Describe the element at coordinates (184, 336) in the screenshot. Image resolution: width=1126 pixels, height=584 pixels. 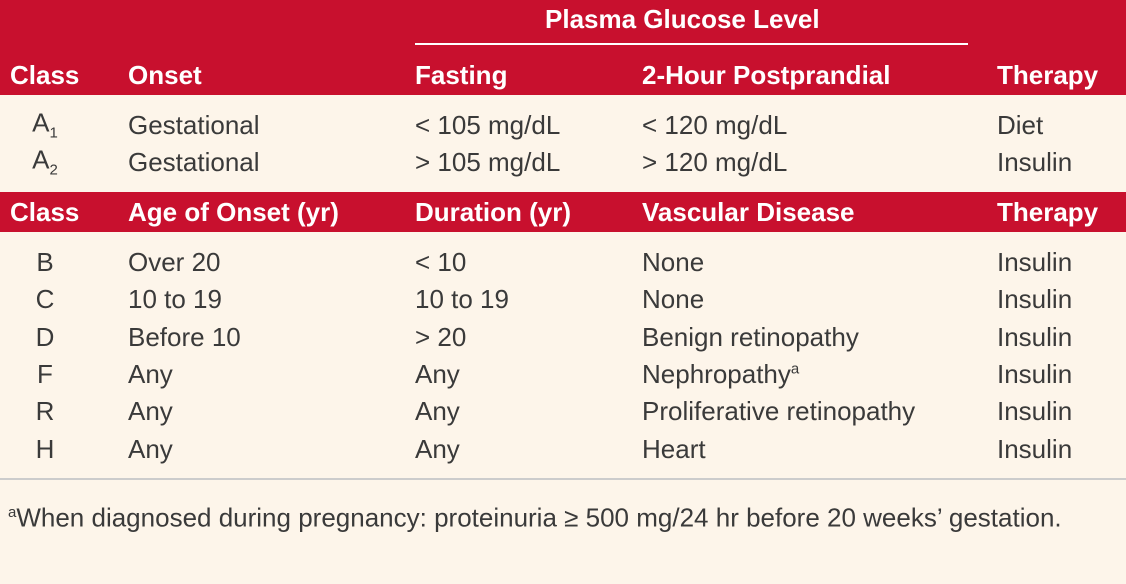
I see `cell: Before 10` at that location.